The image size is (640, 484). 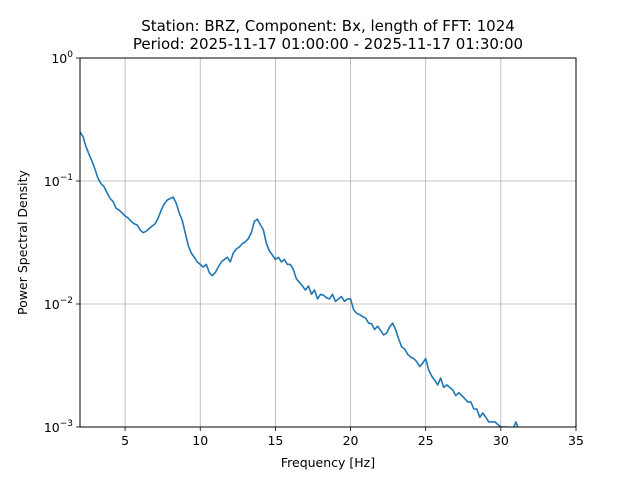 I want to click on x-tick-label: 25, so click(x=426, y=440).